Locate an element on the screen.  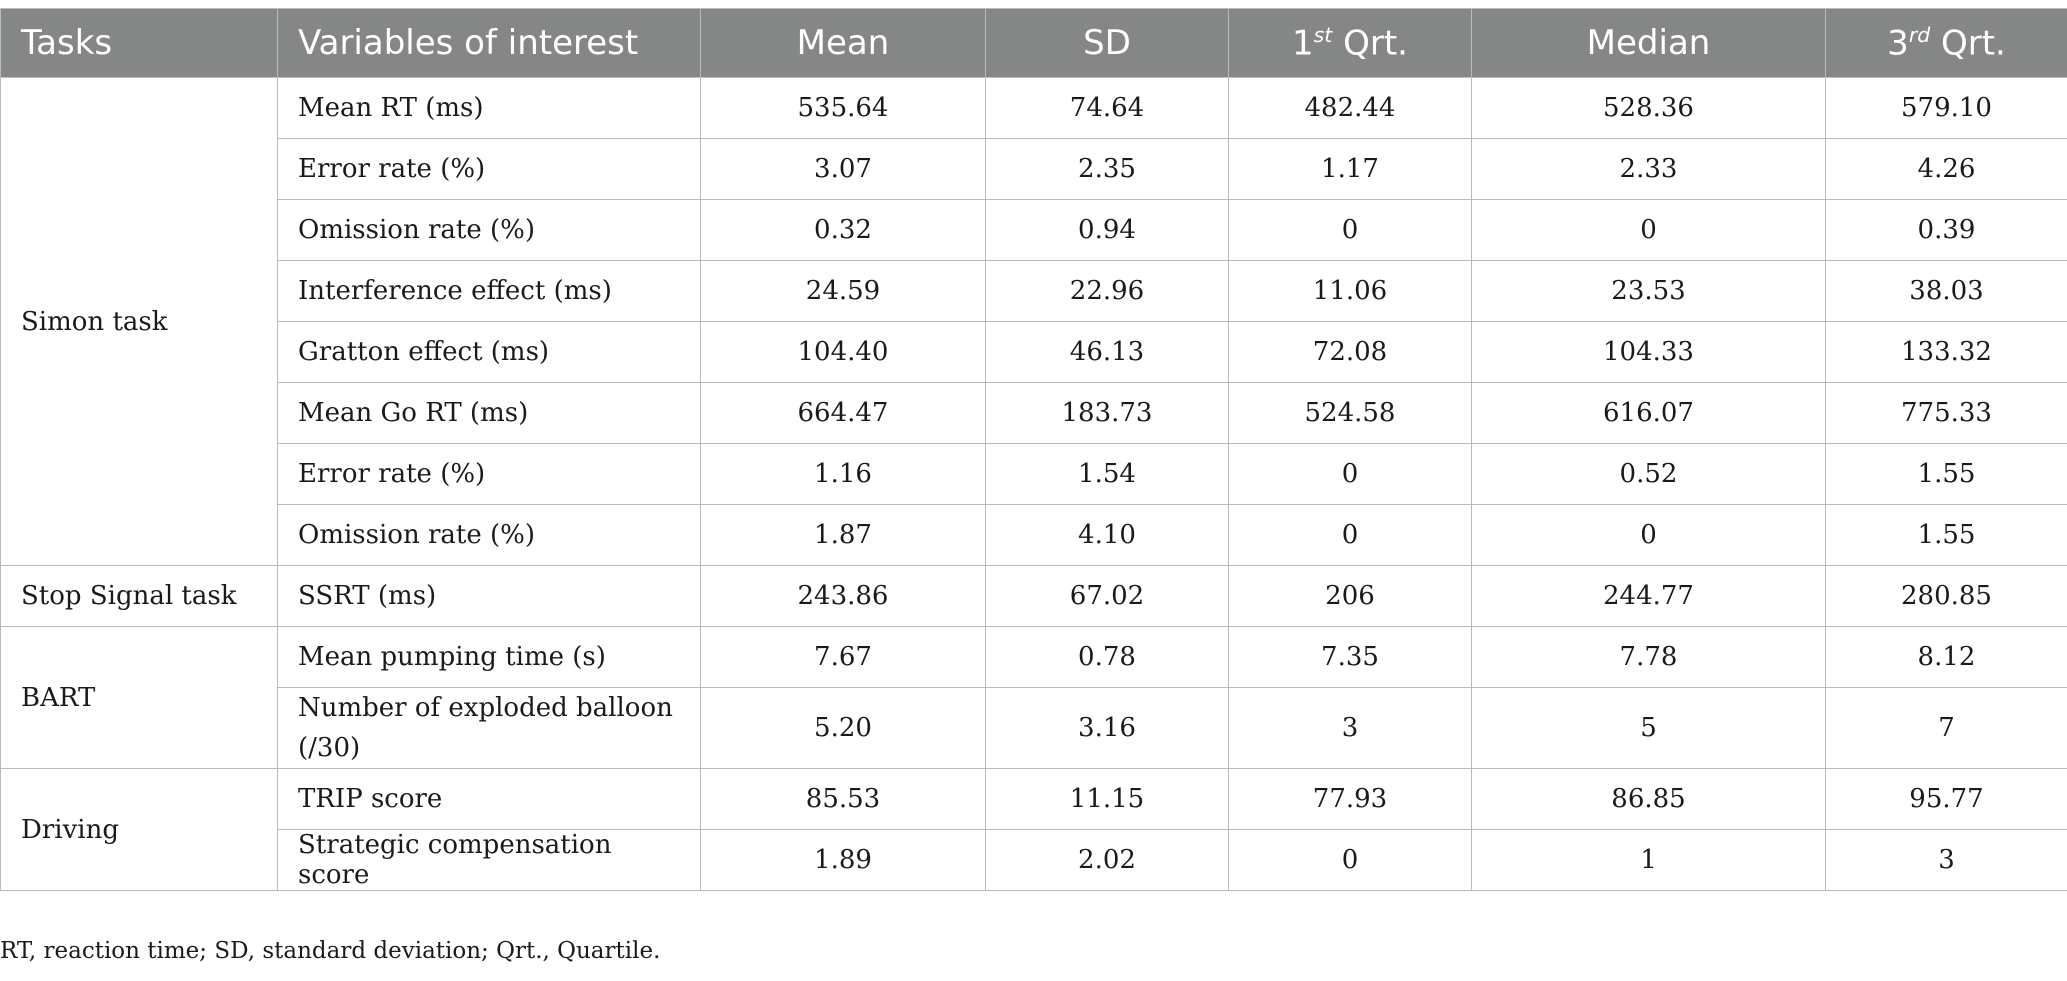
median-cell: 0.52 is located at coordinates (1648, 474).